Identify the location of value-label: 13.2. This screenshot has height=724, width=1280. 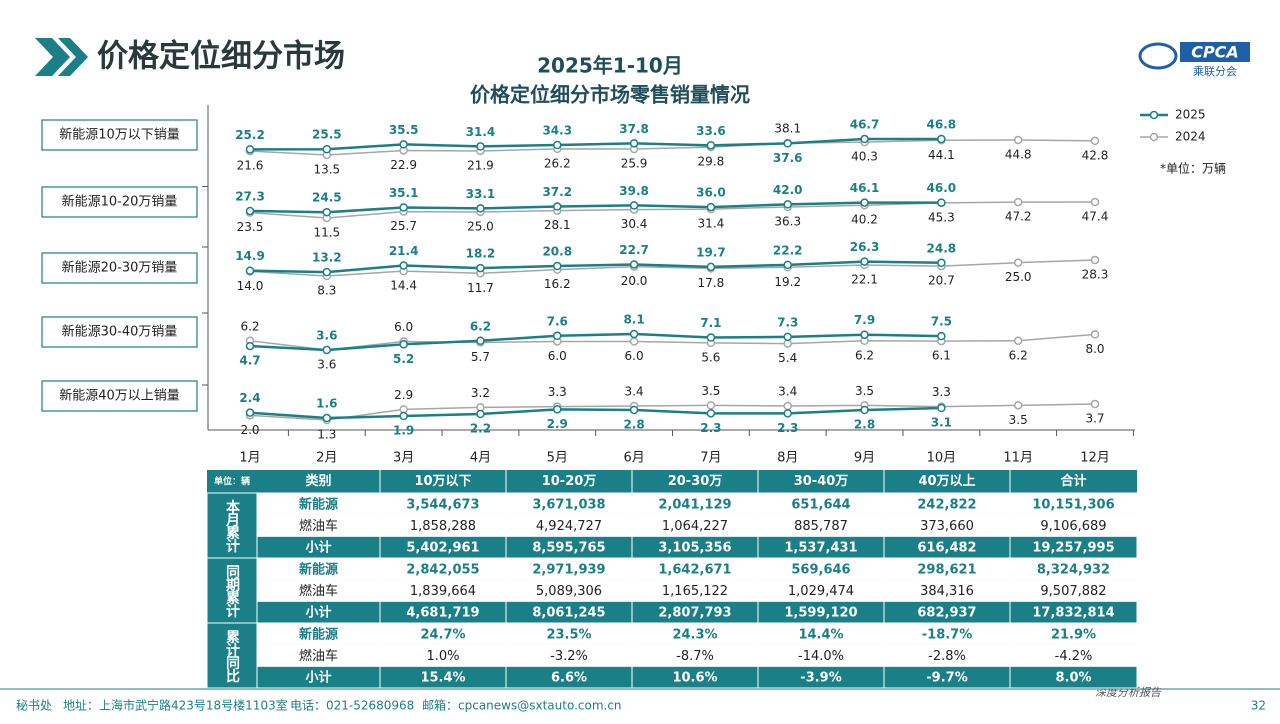
(327, 258).